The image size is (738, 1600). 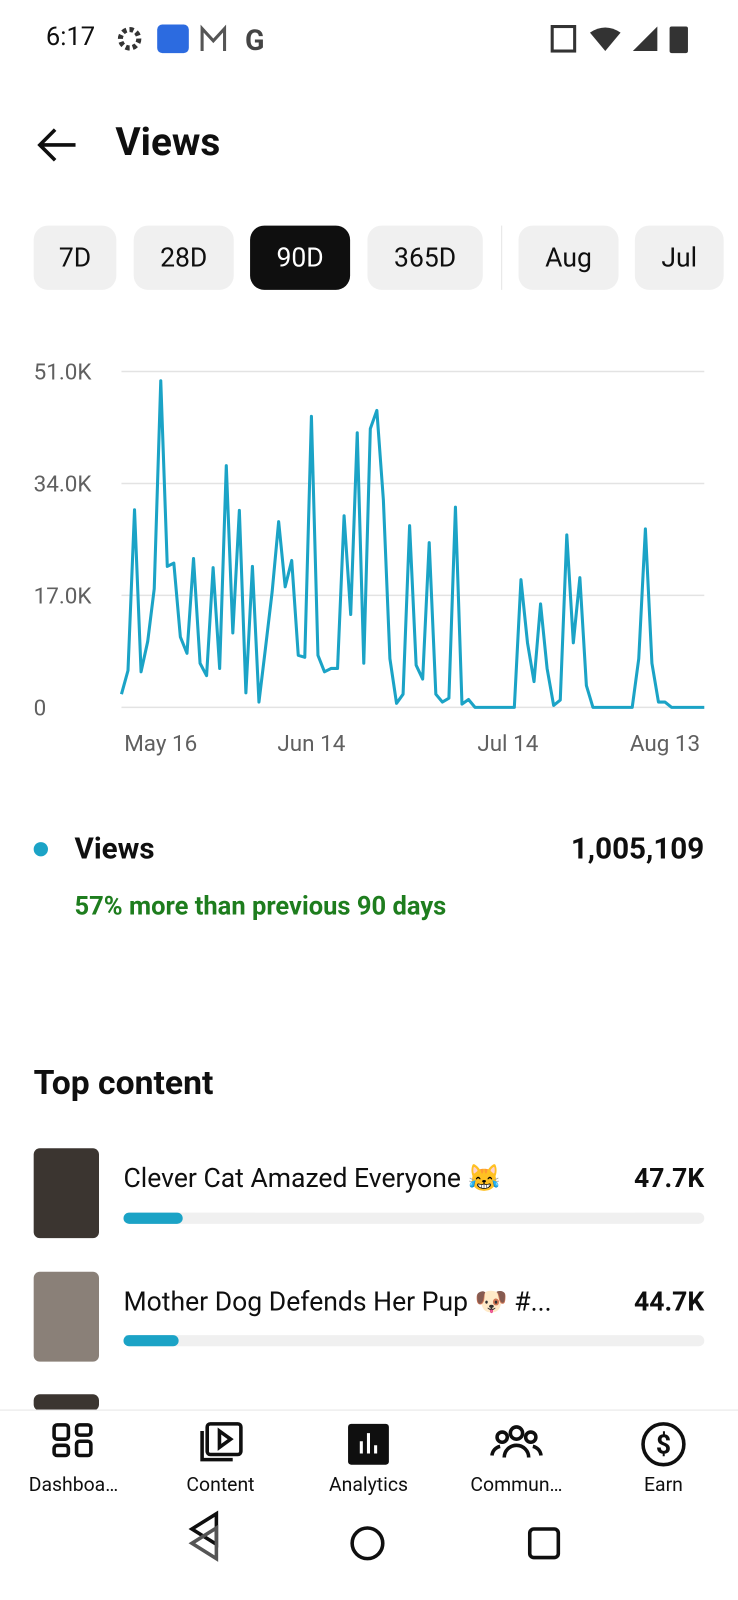 What do you see at coordinates (63, 485) in the screenshot?
I see `y-tick-label: 34.0K` at bounding box center [63, 485].